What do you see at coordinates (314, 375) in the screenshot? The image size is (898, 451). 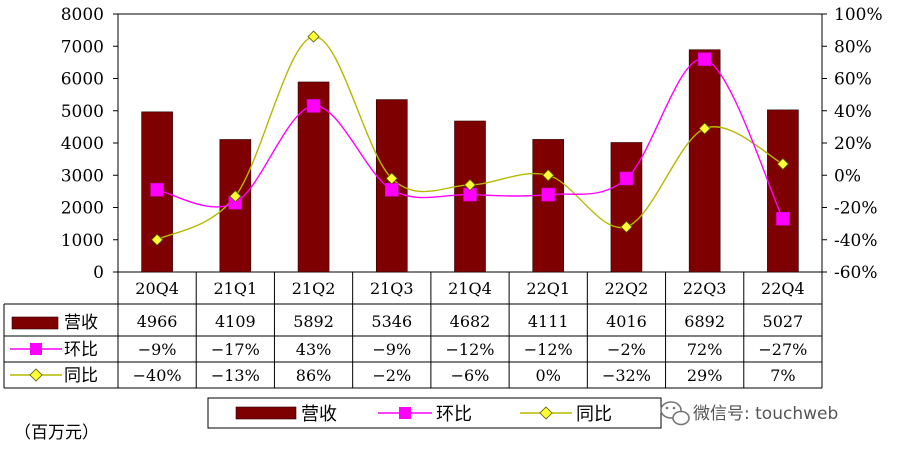 I see `table-cell: 86%` at bounding box center [314, 375].